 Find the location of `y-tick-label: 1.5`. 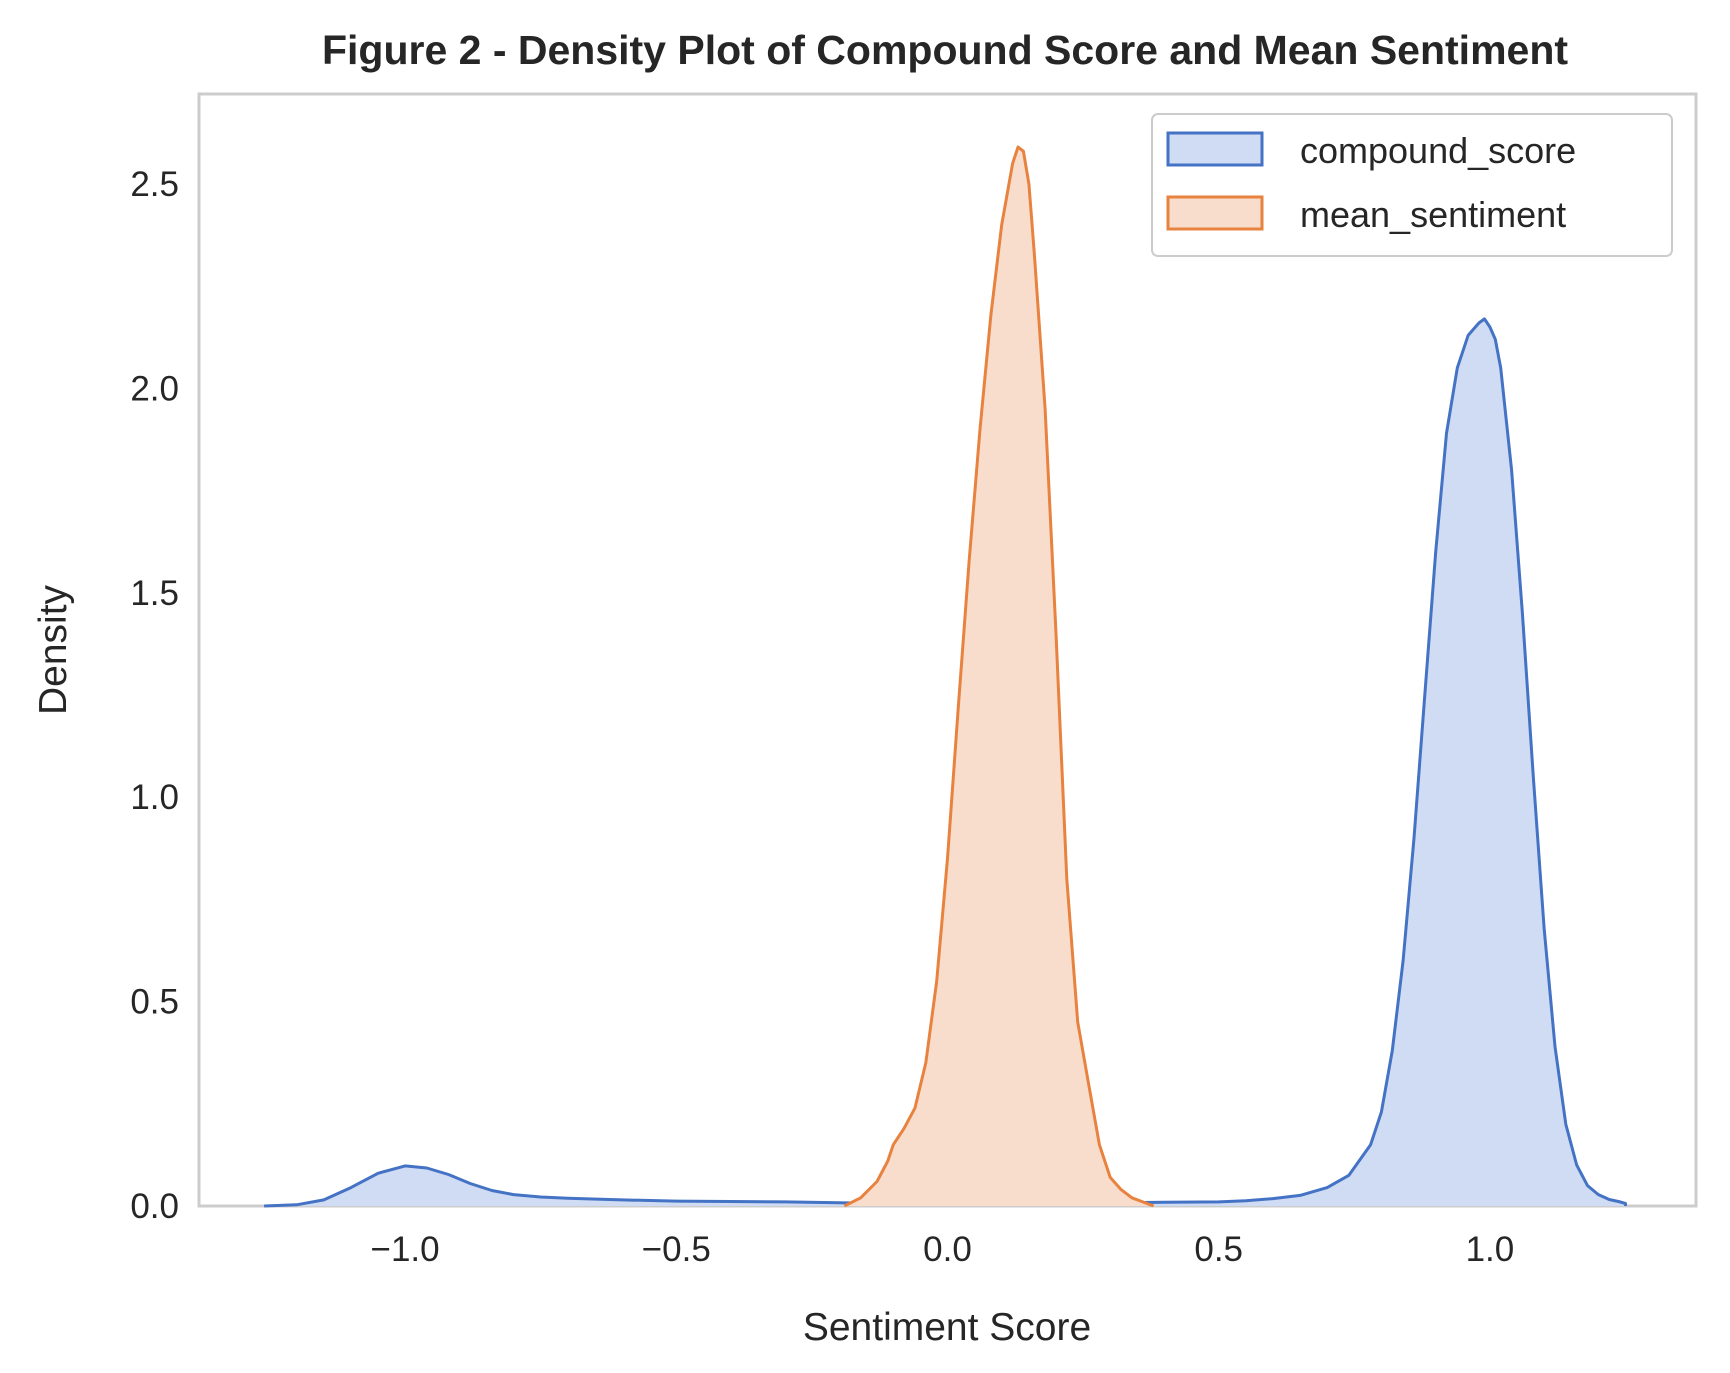

y-tick-label: 1.5 is located at coordinates (154, 593).